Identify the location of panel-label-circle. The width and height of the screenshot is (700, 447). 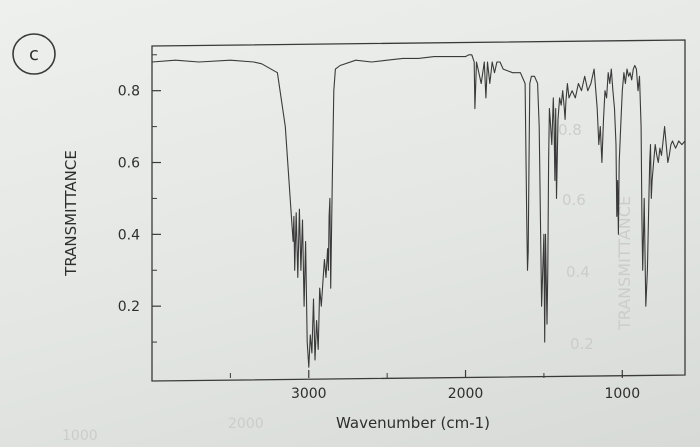
(34, 54).